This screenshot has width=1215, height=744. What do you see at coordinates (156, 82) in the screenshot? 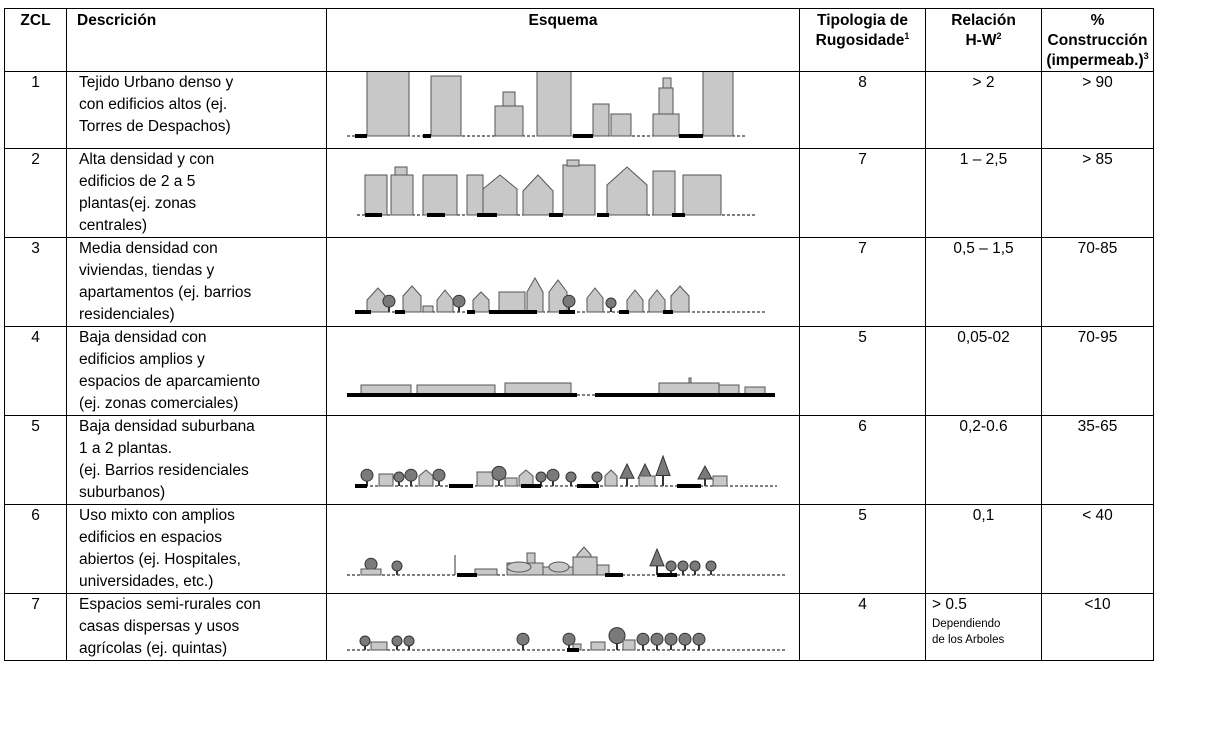
I see `description-line: Tejido Urbano denso y` at bounding box center [156, 82].